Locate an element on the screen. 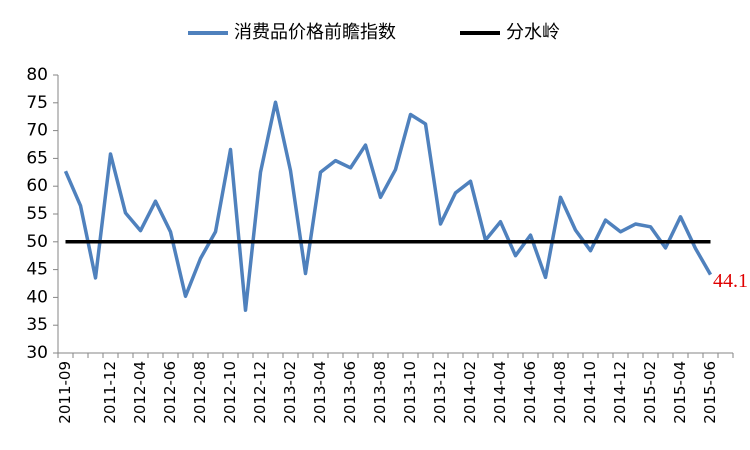 The width and height of the screenshot is (750, 450). x-tick-label: 2012-06 is located at coordinates (170, 392).